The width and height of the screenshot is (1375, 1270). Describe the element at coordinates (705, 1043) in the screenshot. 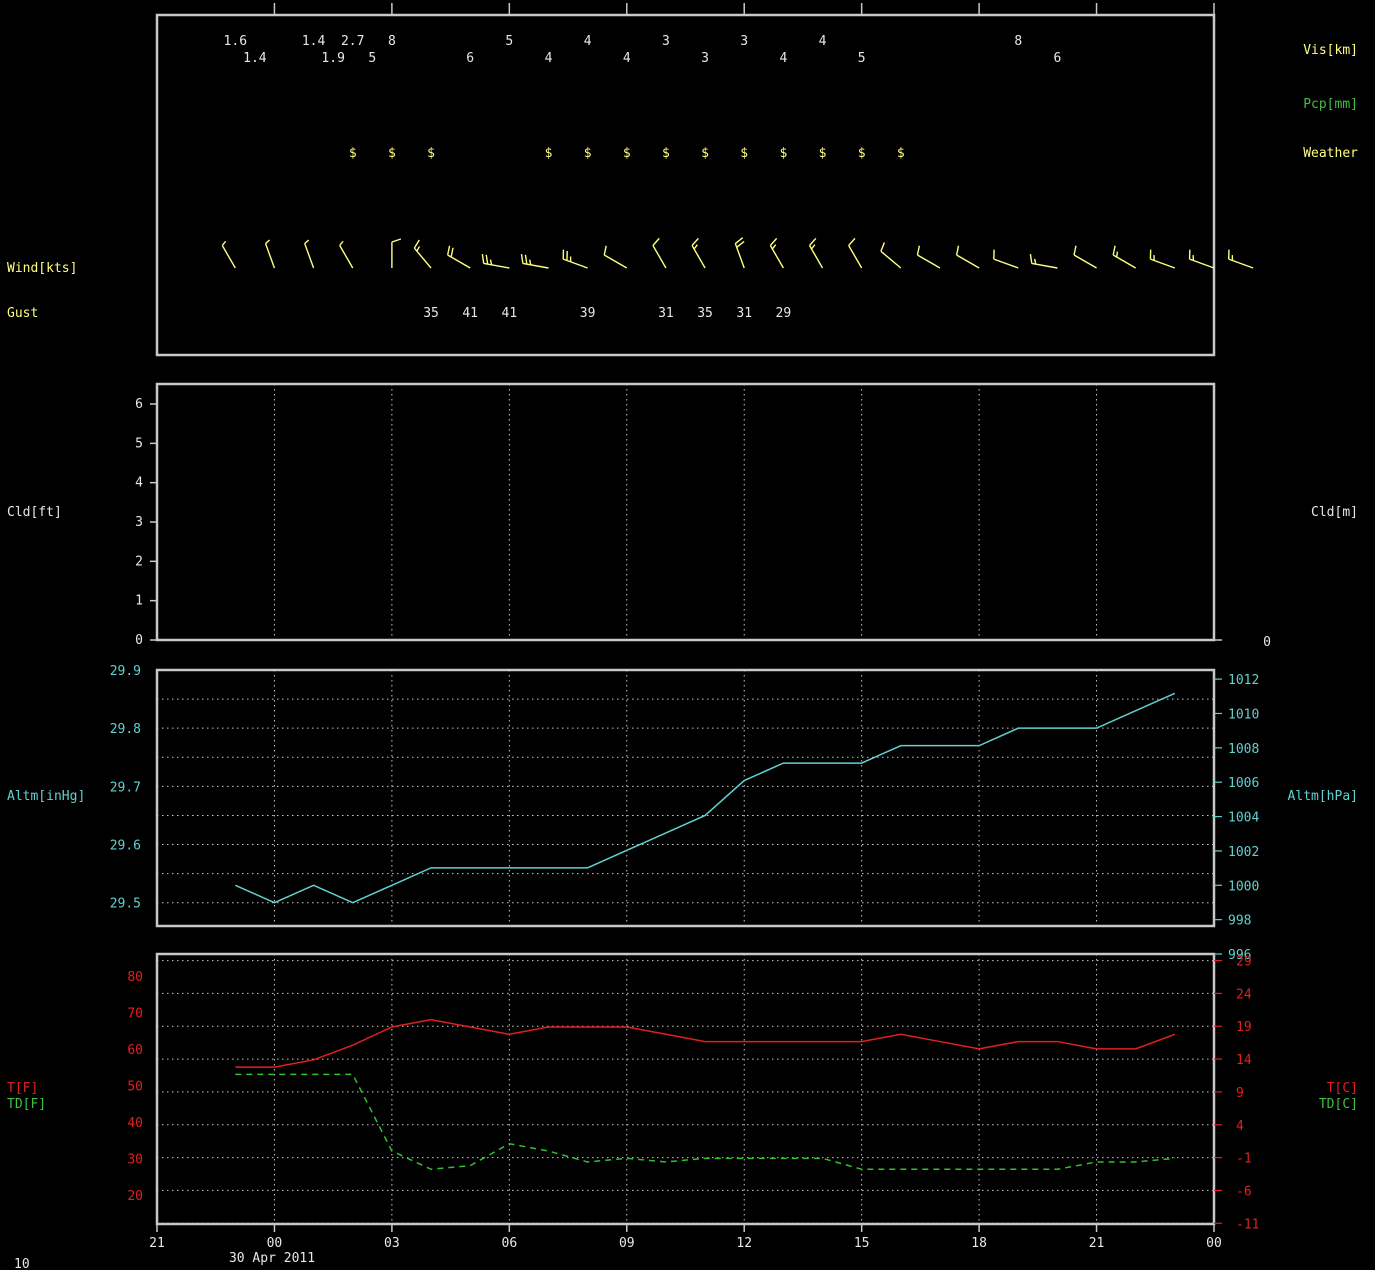

I see `temperature-line` at that location.